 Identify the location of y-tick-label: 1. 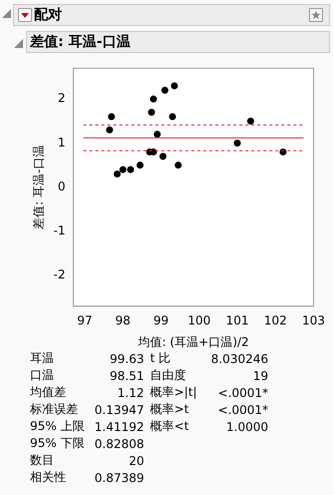
(62, 142).